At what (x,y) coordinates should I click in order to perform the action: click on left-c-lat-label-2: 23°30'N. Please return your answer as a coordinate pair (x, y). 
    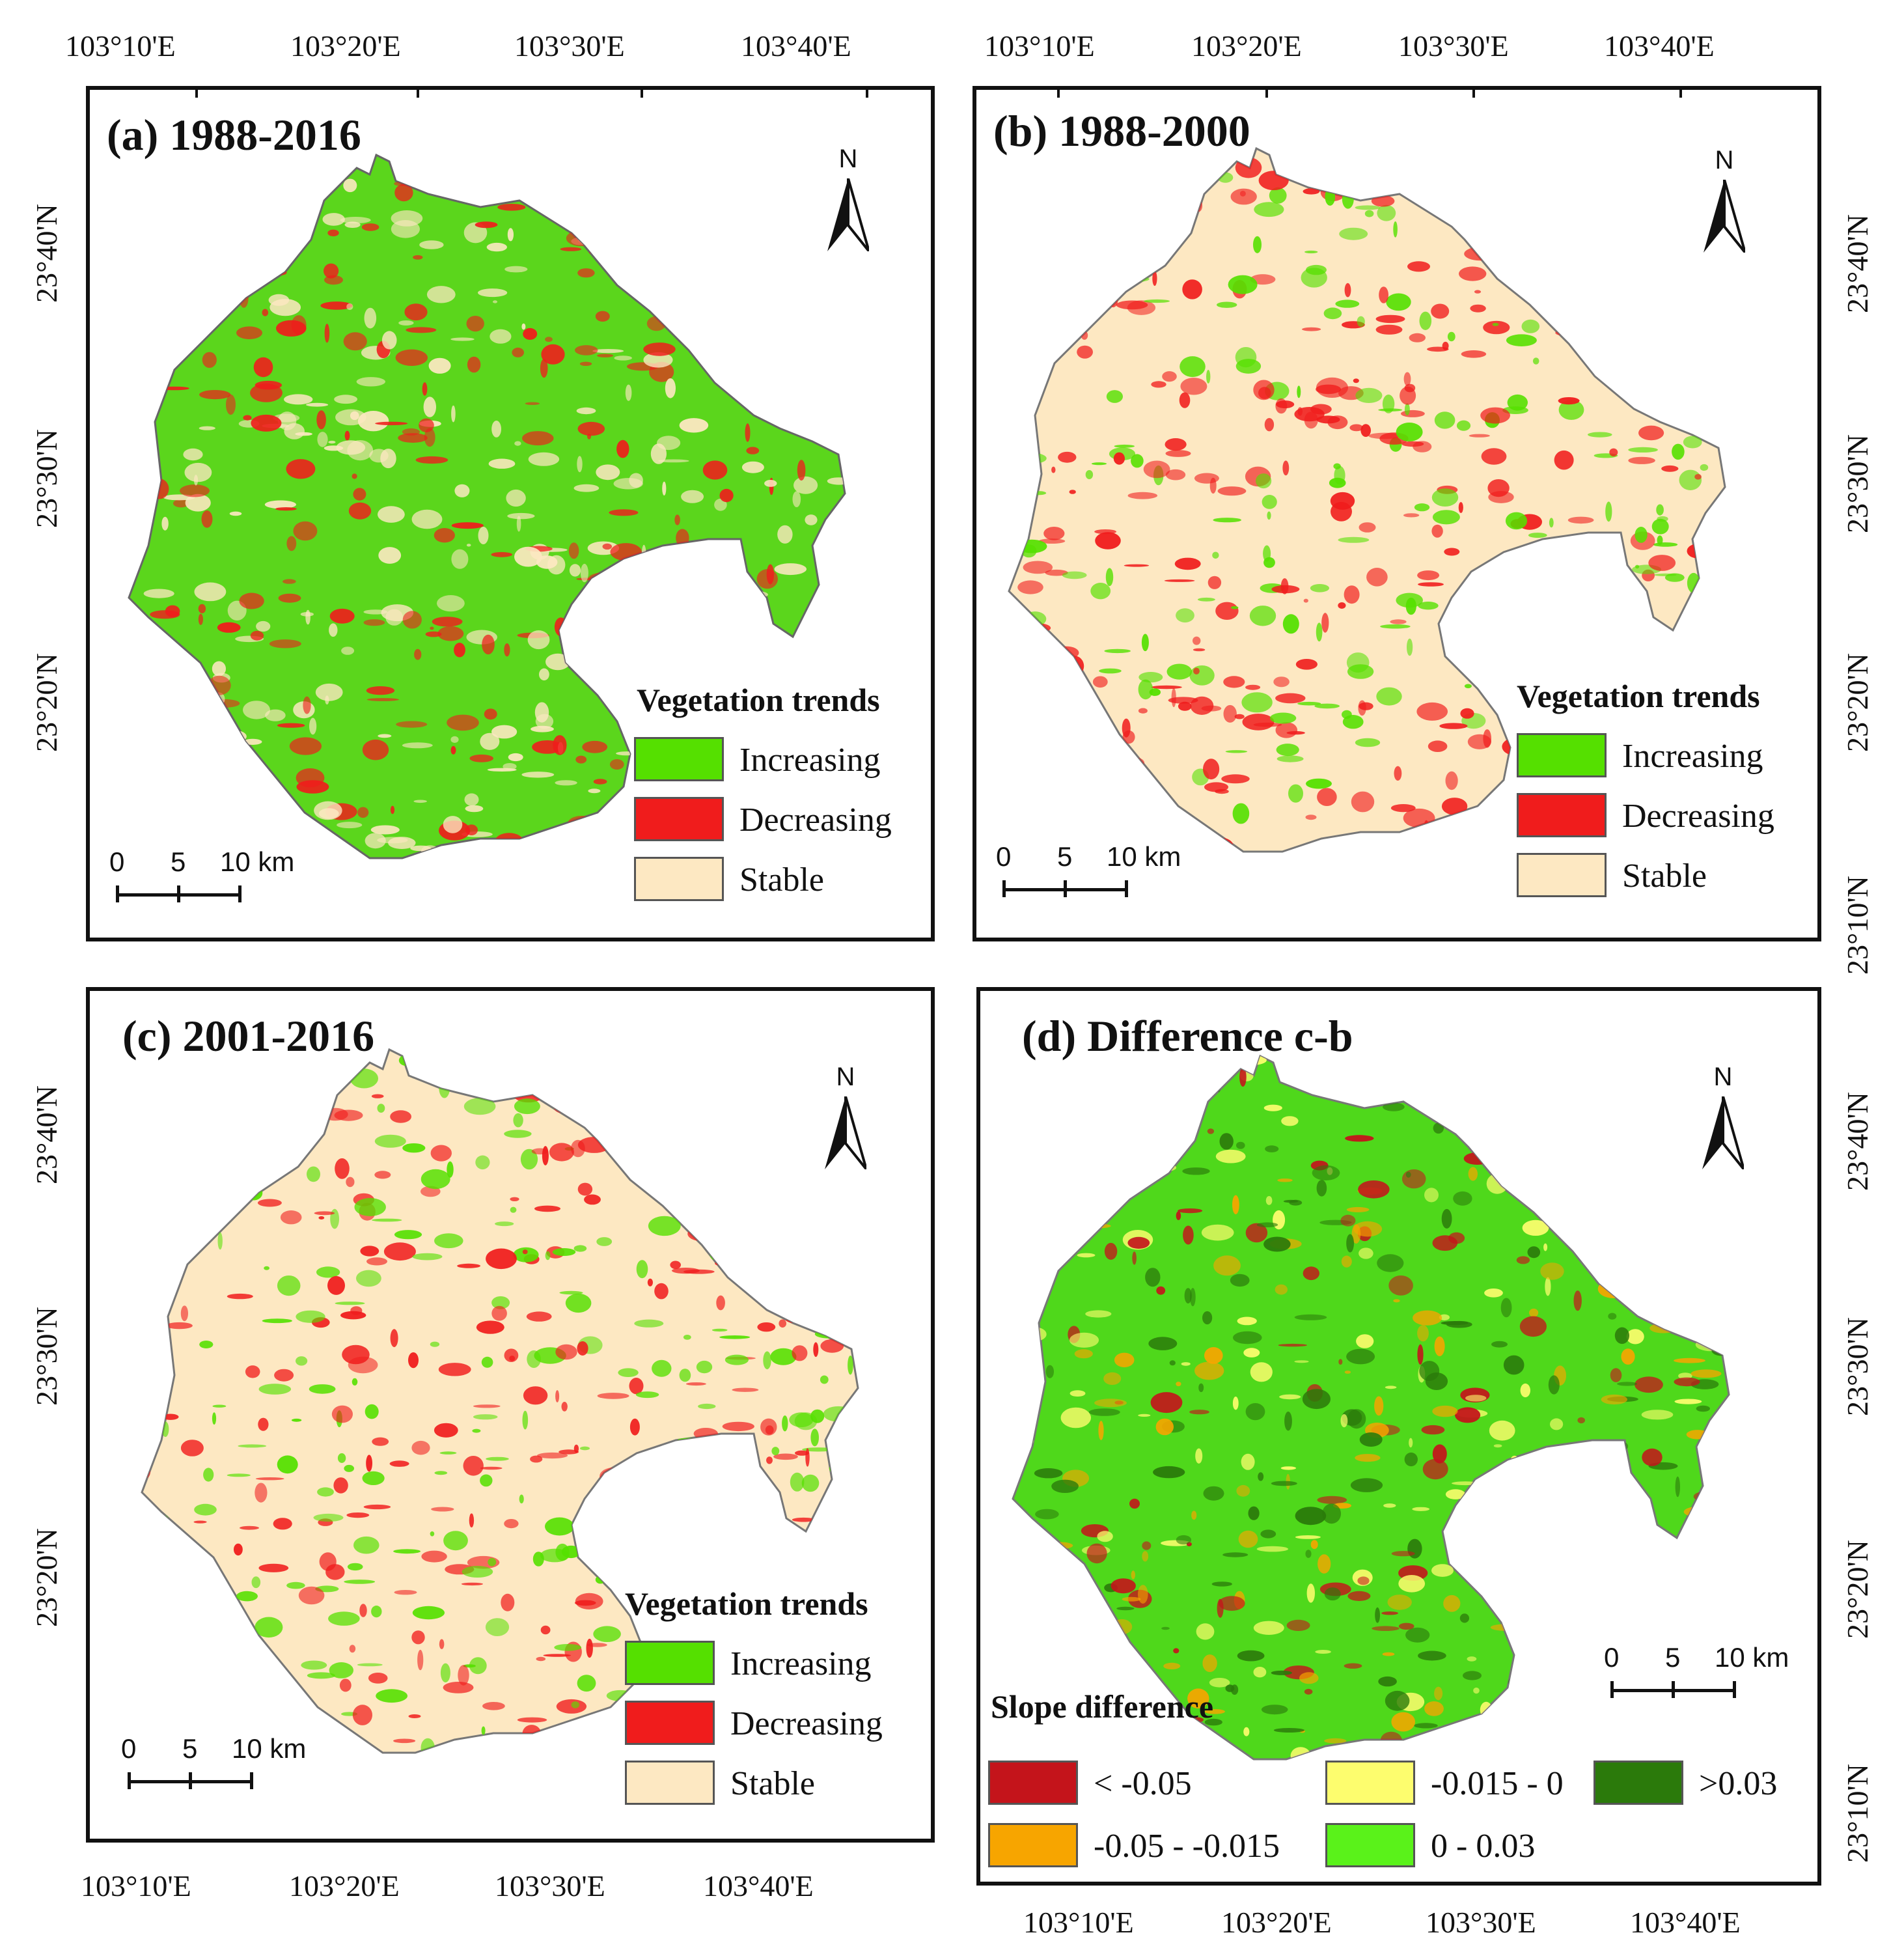
    Looking at the image, I should click on (46, 1357).